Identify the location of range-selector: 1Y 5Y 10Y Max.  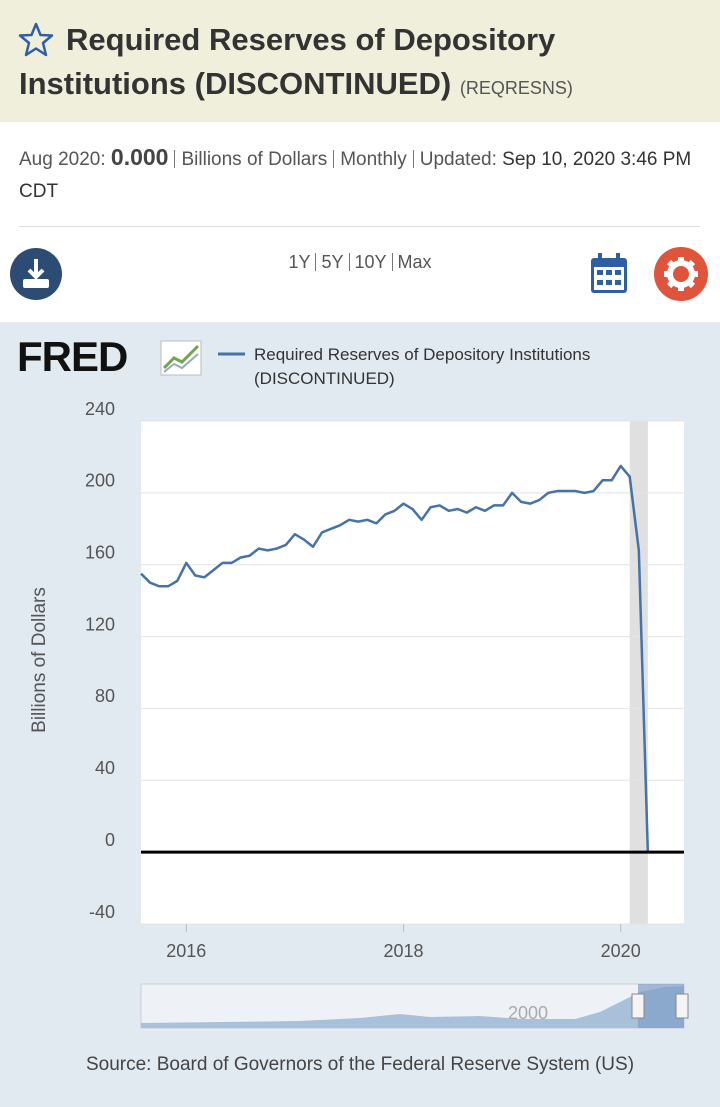
(360, 262).